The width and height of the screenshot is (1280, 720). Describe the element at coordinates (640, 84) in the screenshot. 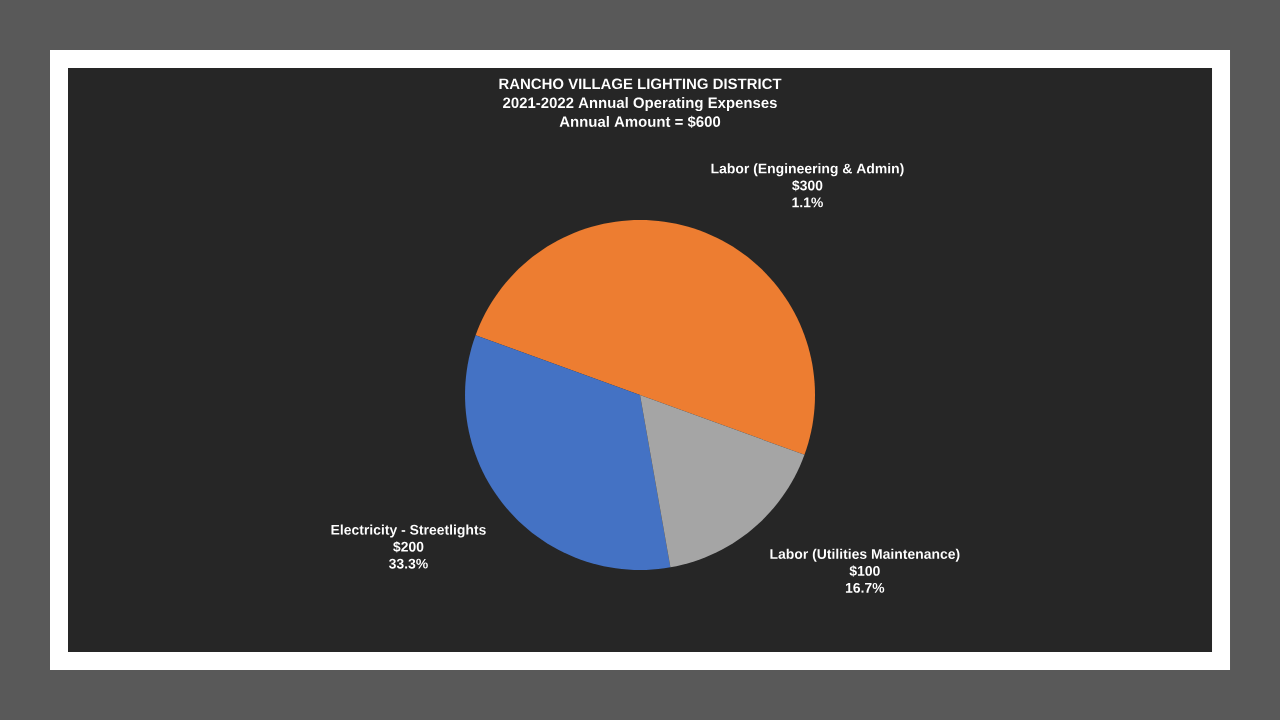

I see `chart-title: RANCHO VILLAGE LIGHTING DISTRICT` at that location.